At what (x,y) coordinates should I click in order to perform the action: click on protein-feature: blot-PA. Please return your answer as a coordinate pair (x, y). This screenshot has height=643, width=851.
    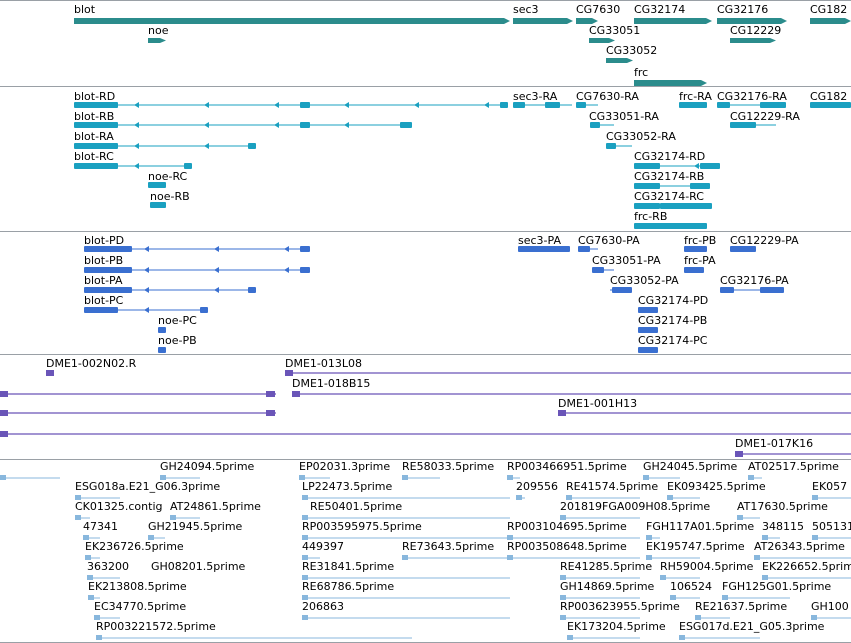
    Looking at the image, I should click on (170, 283).